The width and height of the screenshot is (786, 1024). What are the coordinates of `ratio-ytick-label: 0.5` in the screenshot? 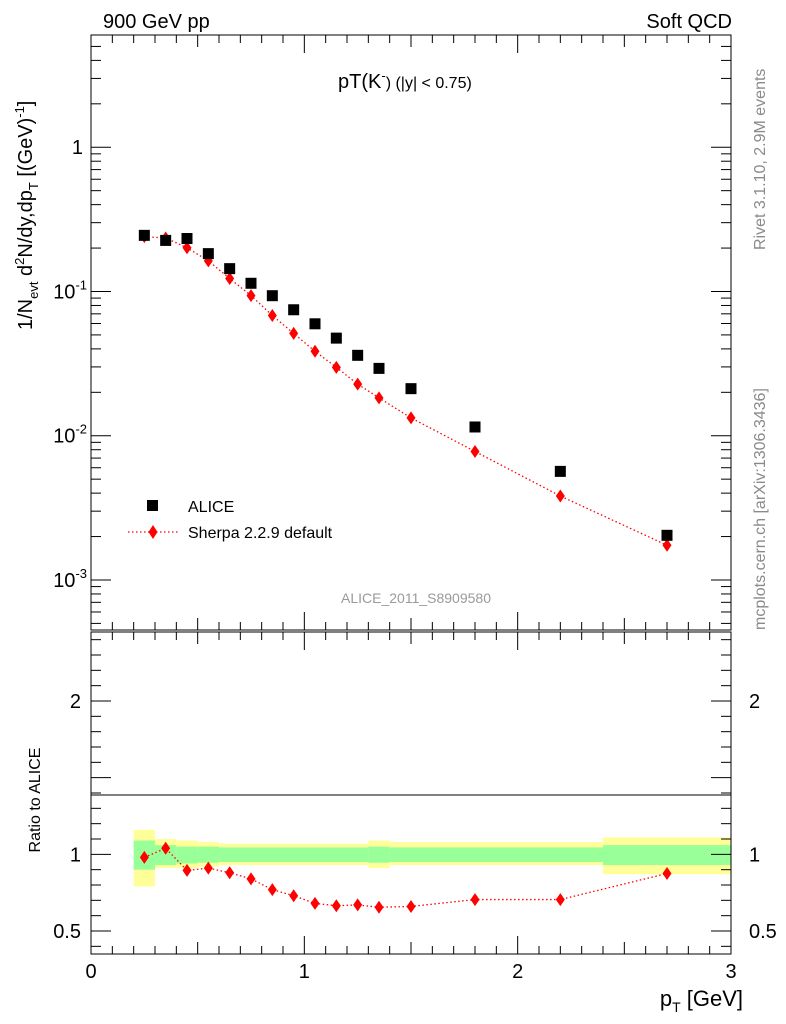 It's located at (67, 932).